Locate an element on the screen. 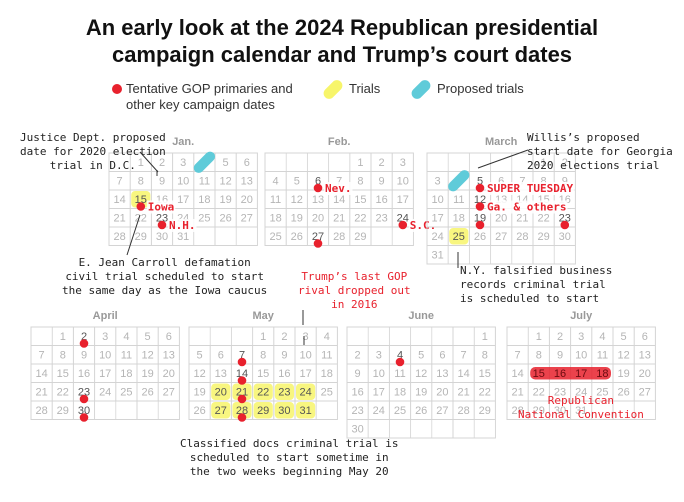  day-june-8: 8 is located at coordinates (485, 356).